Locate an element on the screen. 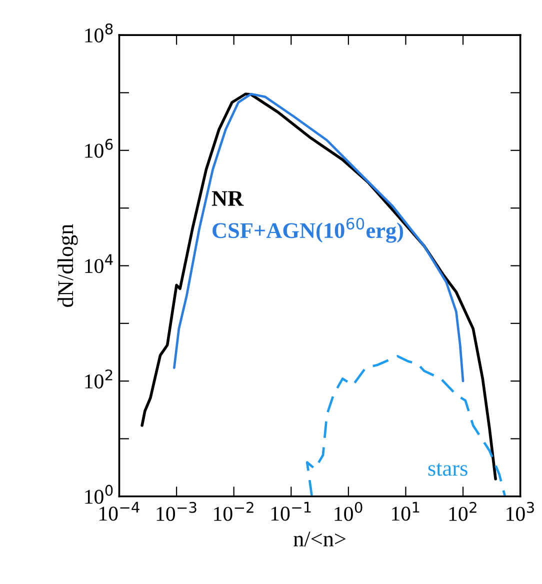  y-tick-label: 10$^{0}$ is located at coordinates (99, 494).